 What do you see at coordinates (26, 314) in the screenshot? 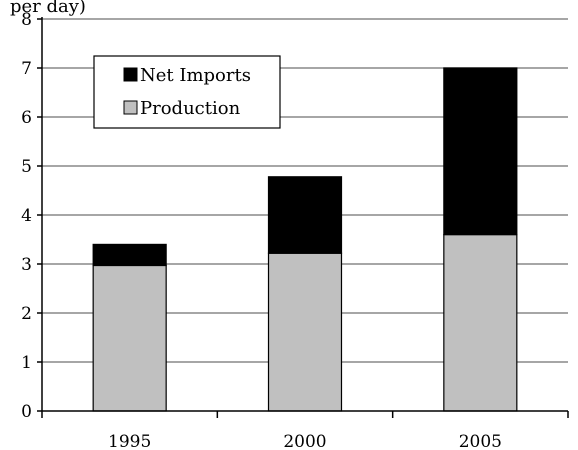
I see `y-tick-label: 2` at bounding box center [26, 314].